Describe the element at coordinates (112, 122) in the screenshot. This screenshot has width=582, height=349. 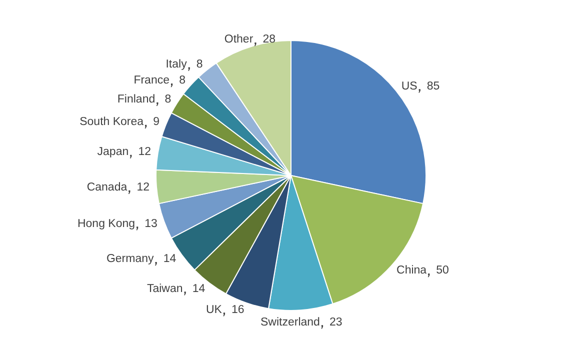
I see `slice-label: South Korea` at that location.